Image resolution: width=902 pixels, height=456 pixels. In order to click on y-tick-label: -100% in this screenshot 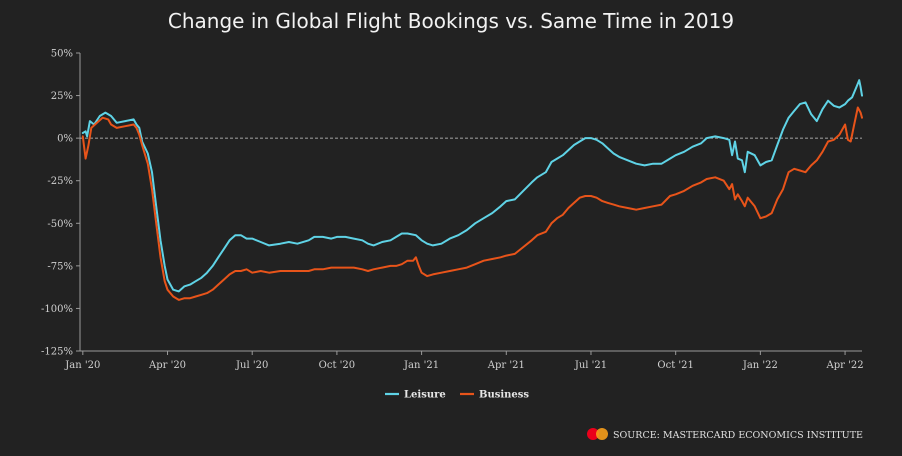, I will do `click(57, 309)`.